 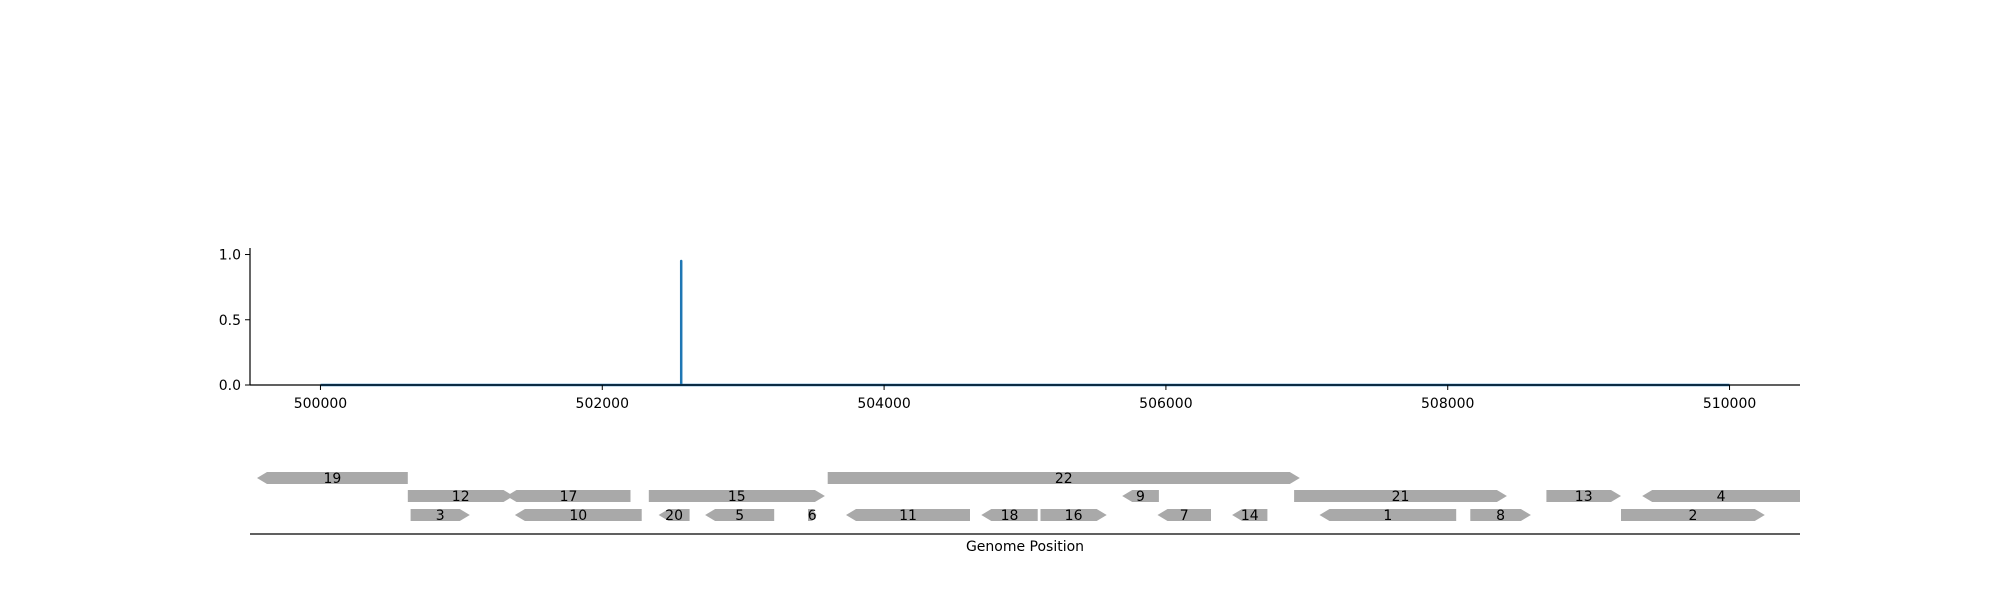 I want to click on gene-label-14: 14, so click(x=1250, y=516).